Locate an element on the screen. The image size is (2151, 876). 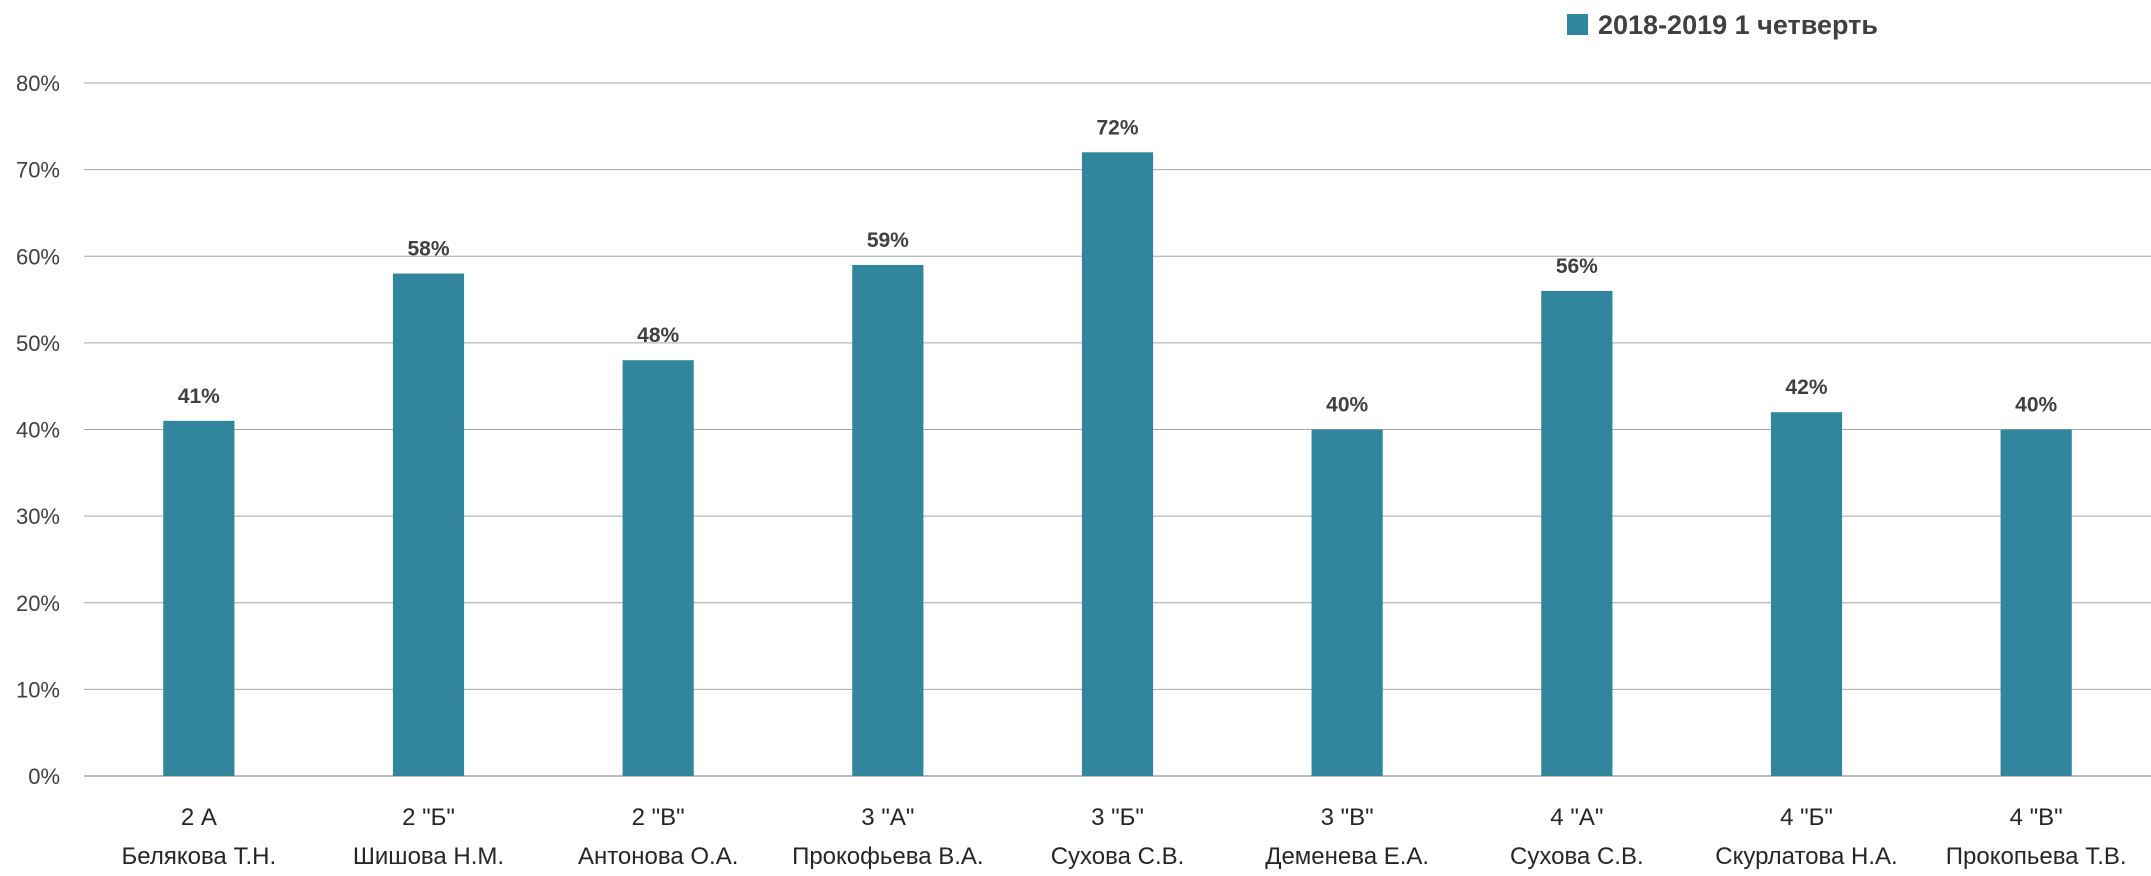
data-label: 42% is located at coordinates (1806, 387).